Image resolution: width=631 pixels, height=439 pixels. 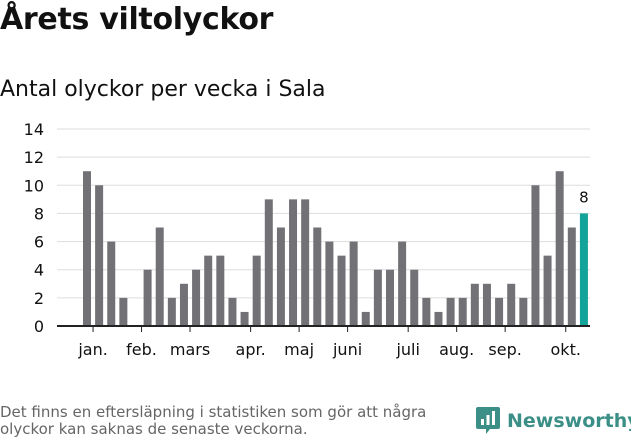 What do you see at coordinates (190, 349) in the screenshot?
I see `x-tick-label: mars` at bounding box center [190, 349].